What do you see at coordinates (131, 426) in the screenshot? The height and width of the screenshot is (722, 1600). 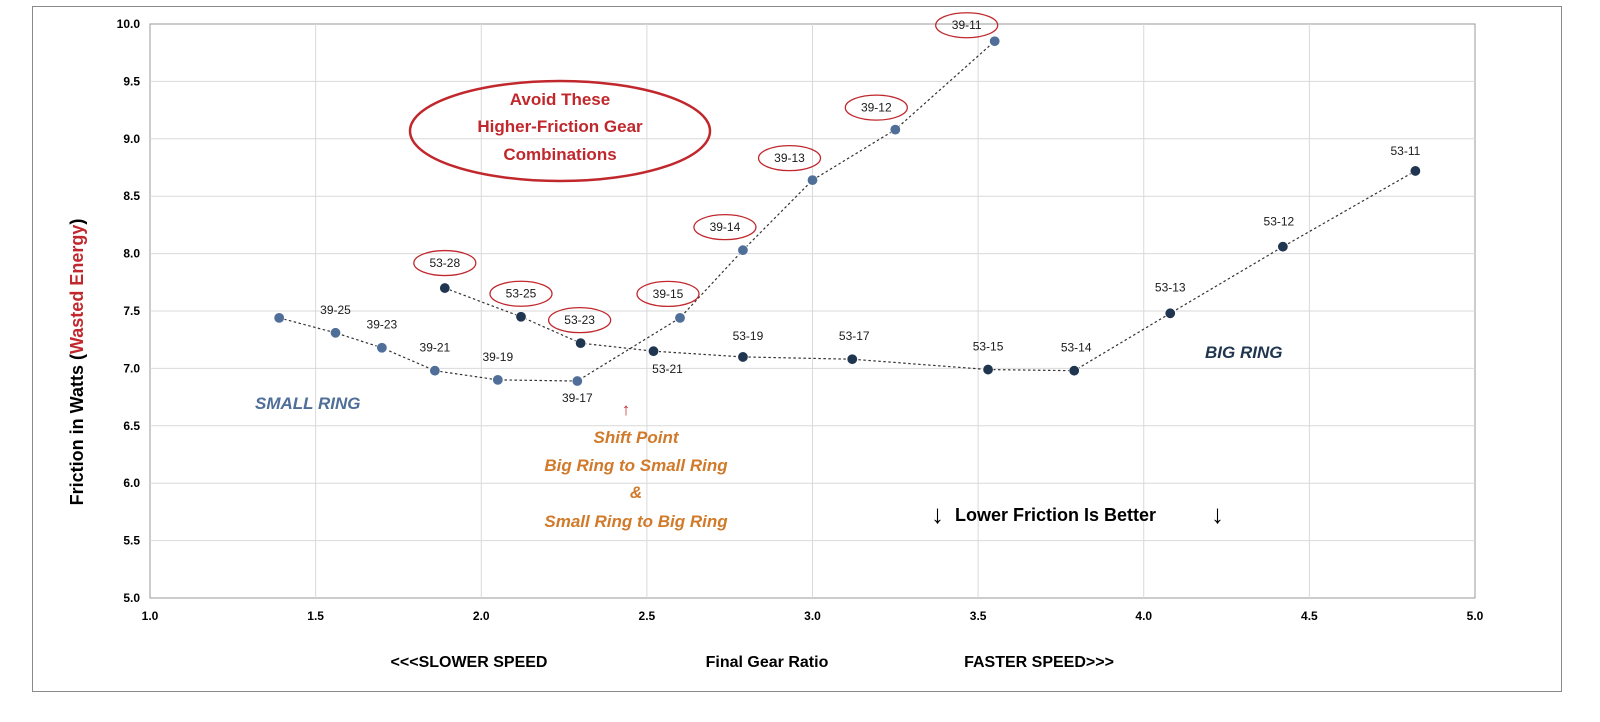 I see `y-tick-label: 6.5` at bounding box center [131, 426].